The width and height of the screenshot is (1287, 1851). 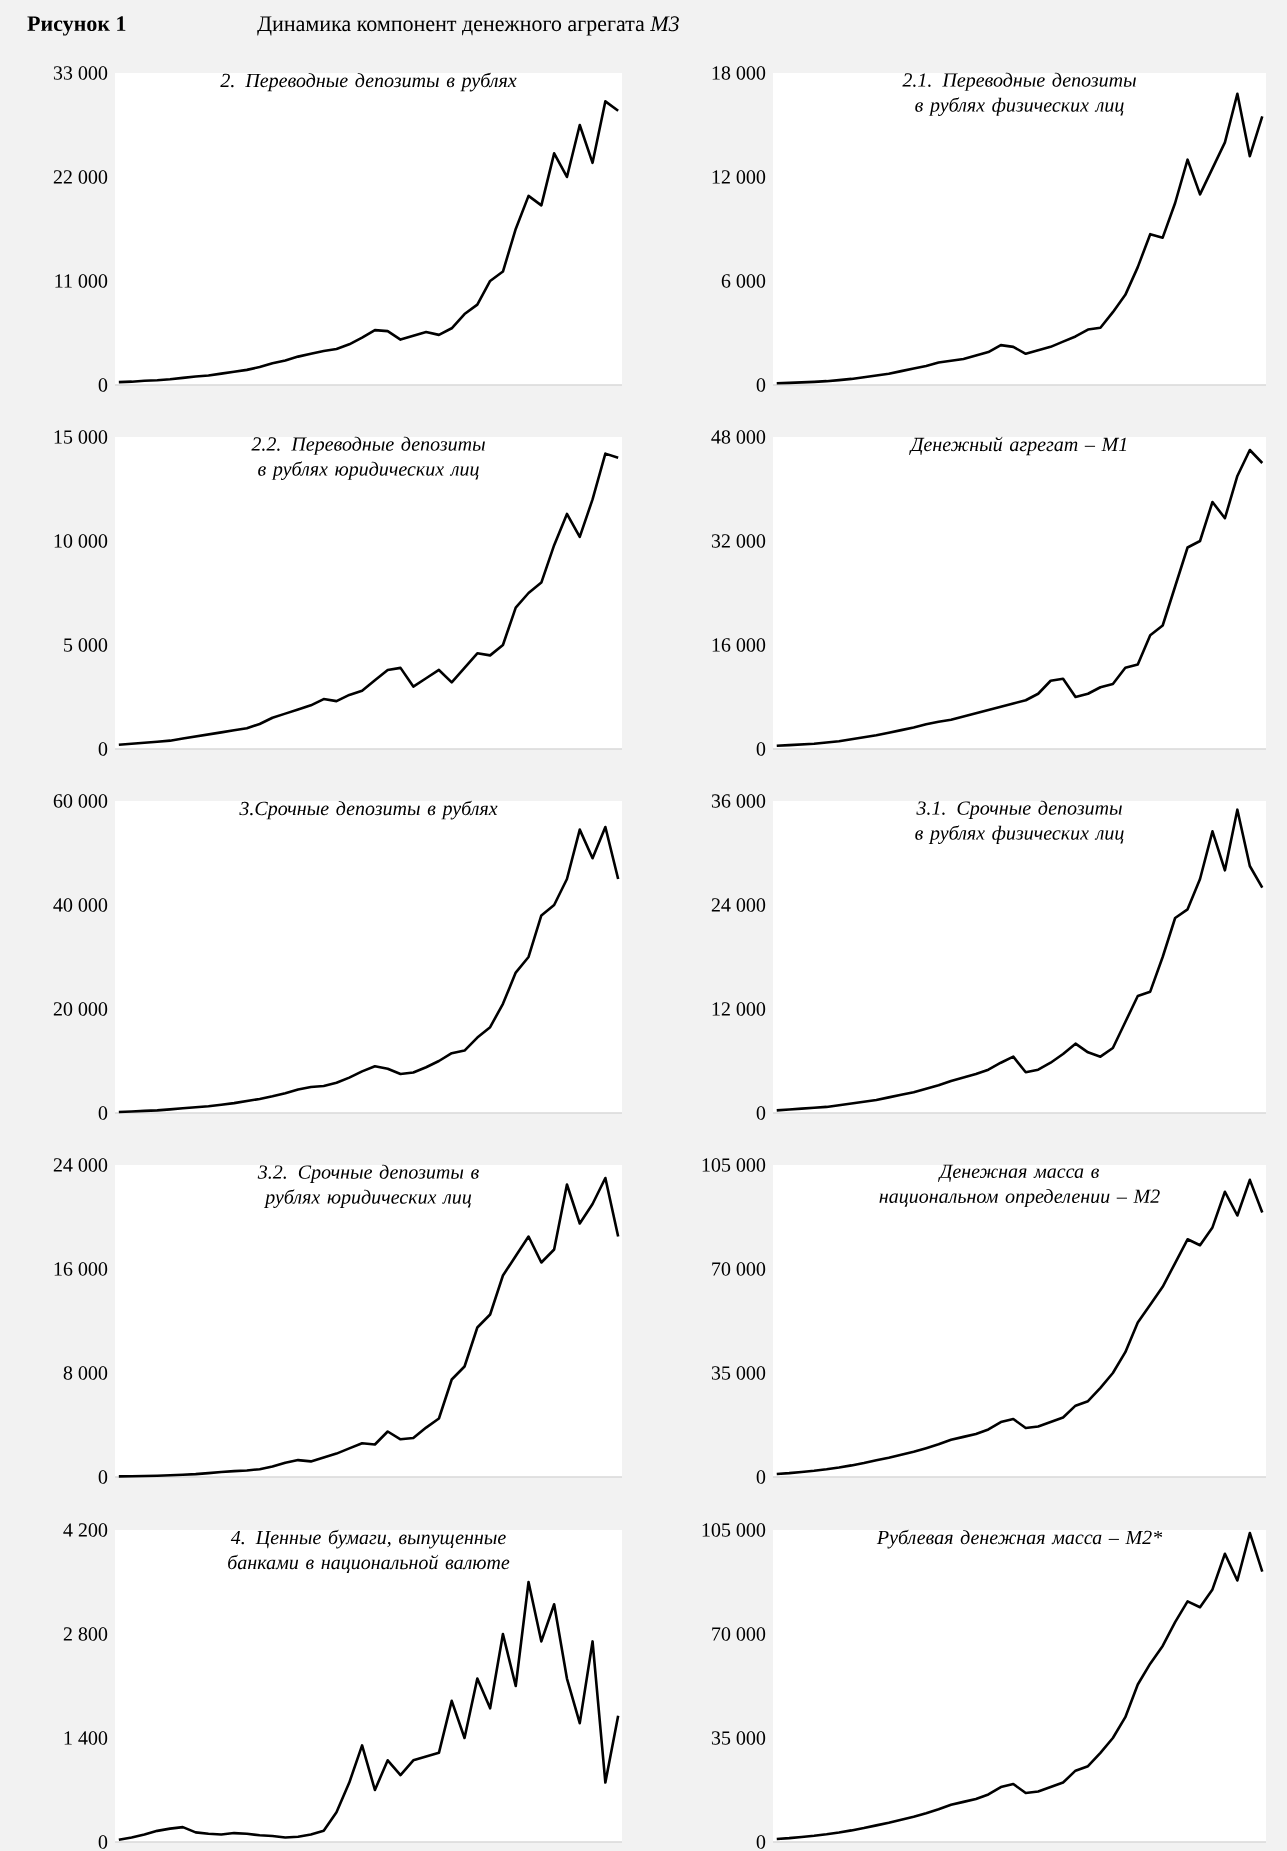 What do you see at coordinates (80, 73) in the screenshot?
I see `y-tick-label: 33 000` at bounding box center [80, 73].